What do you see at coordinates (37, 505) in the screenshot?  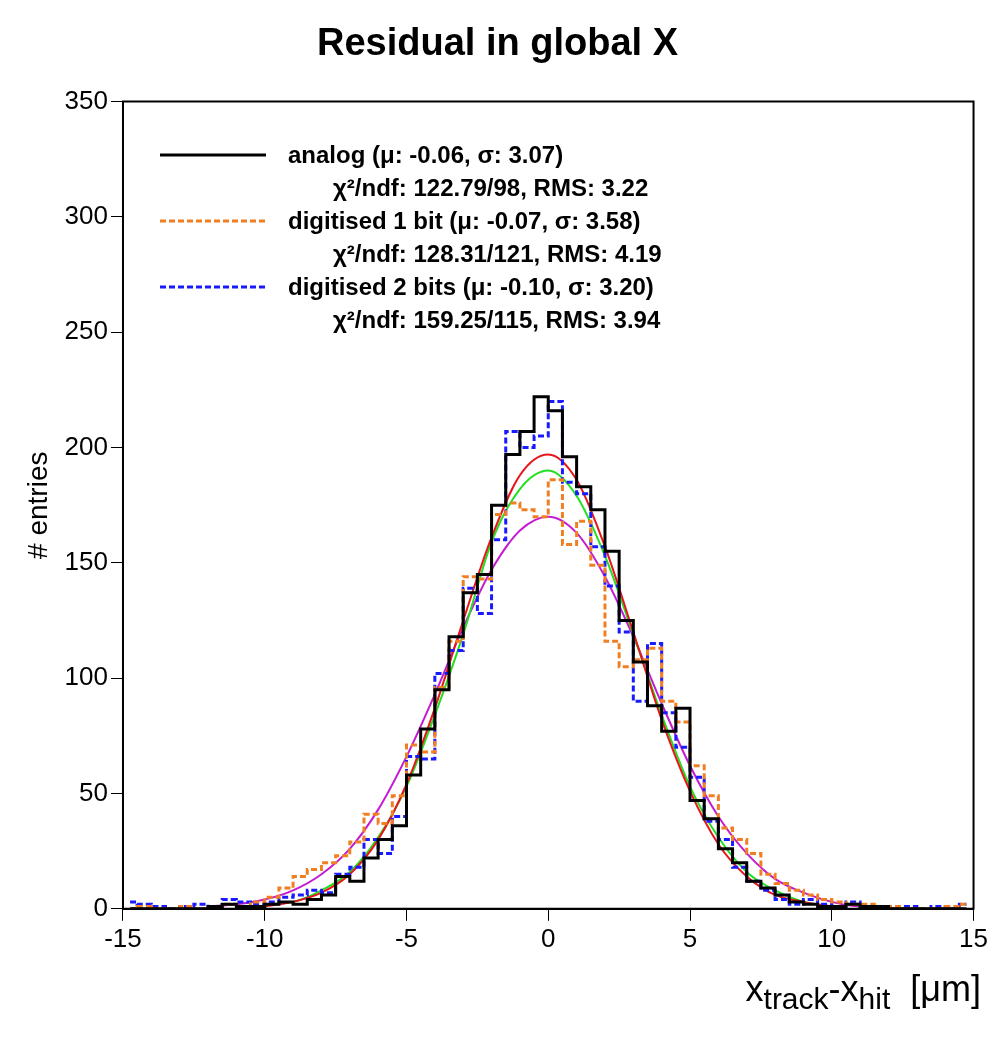 I see `y-axis-title: # entries` at bounding box center [37, 505].